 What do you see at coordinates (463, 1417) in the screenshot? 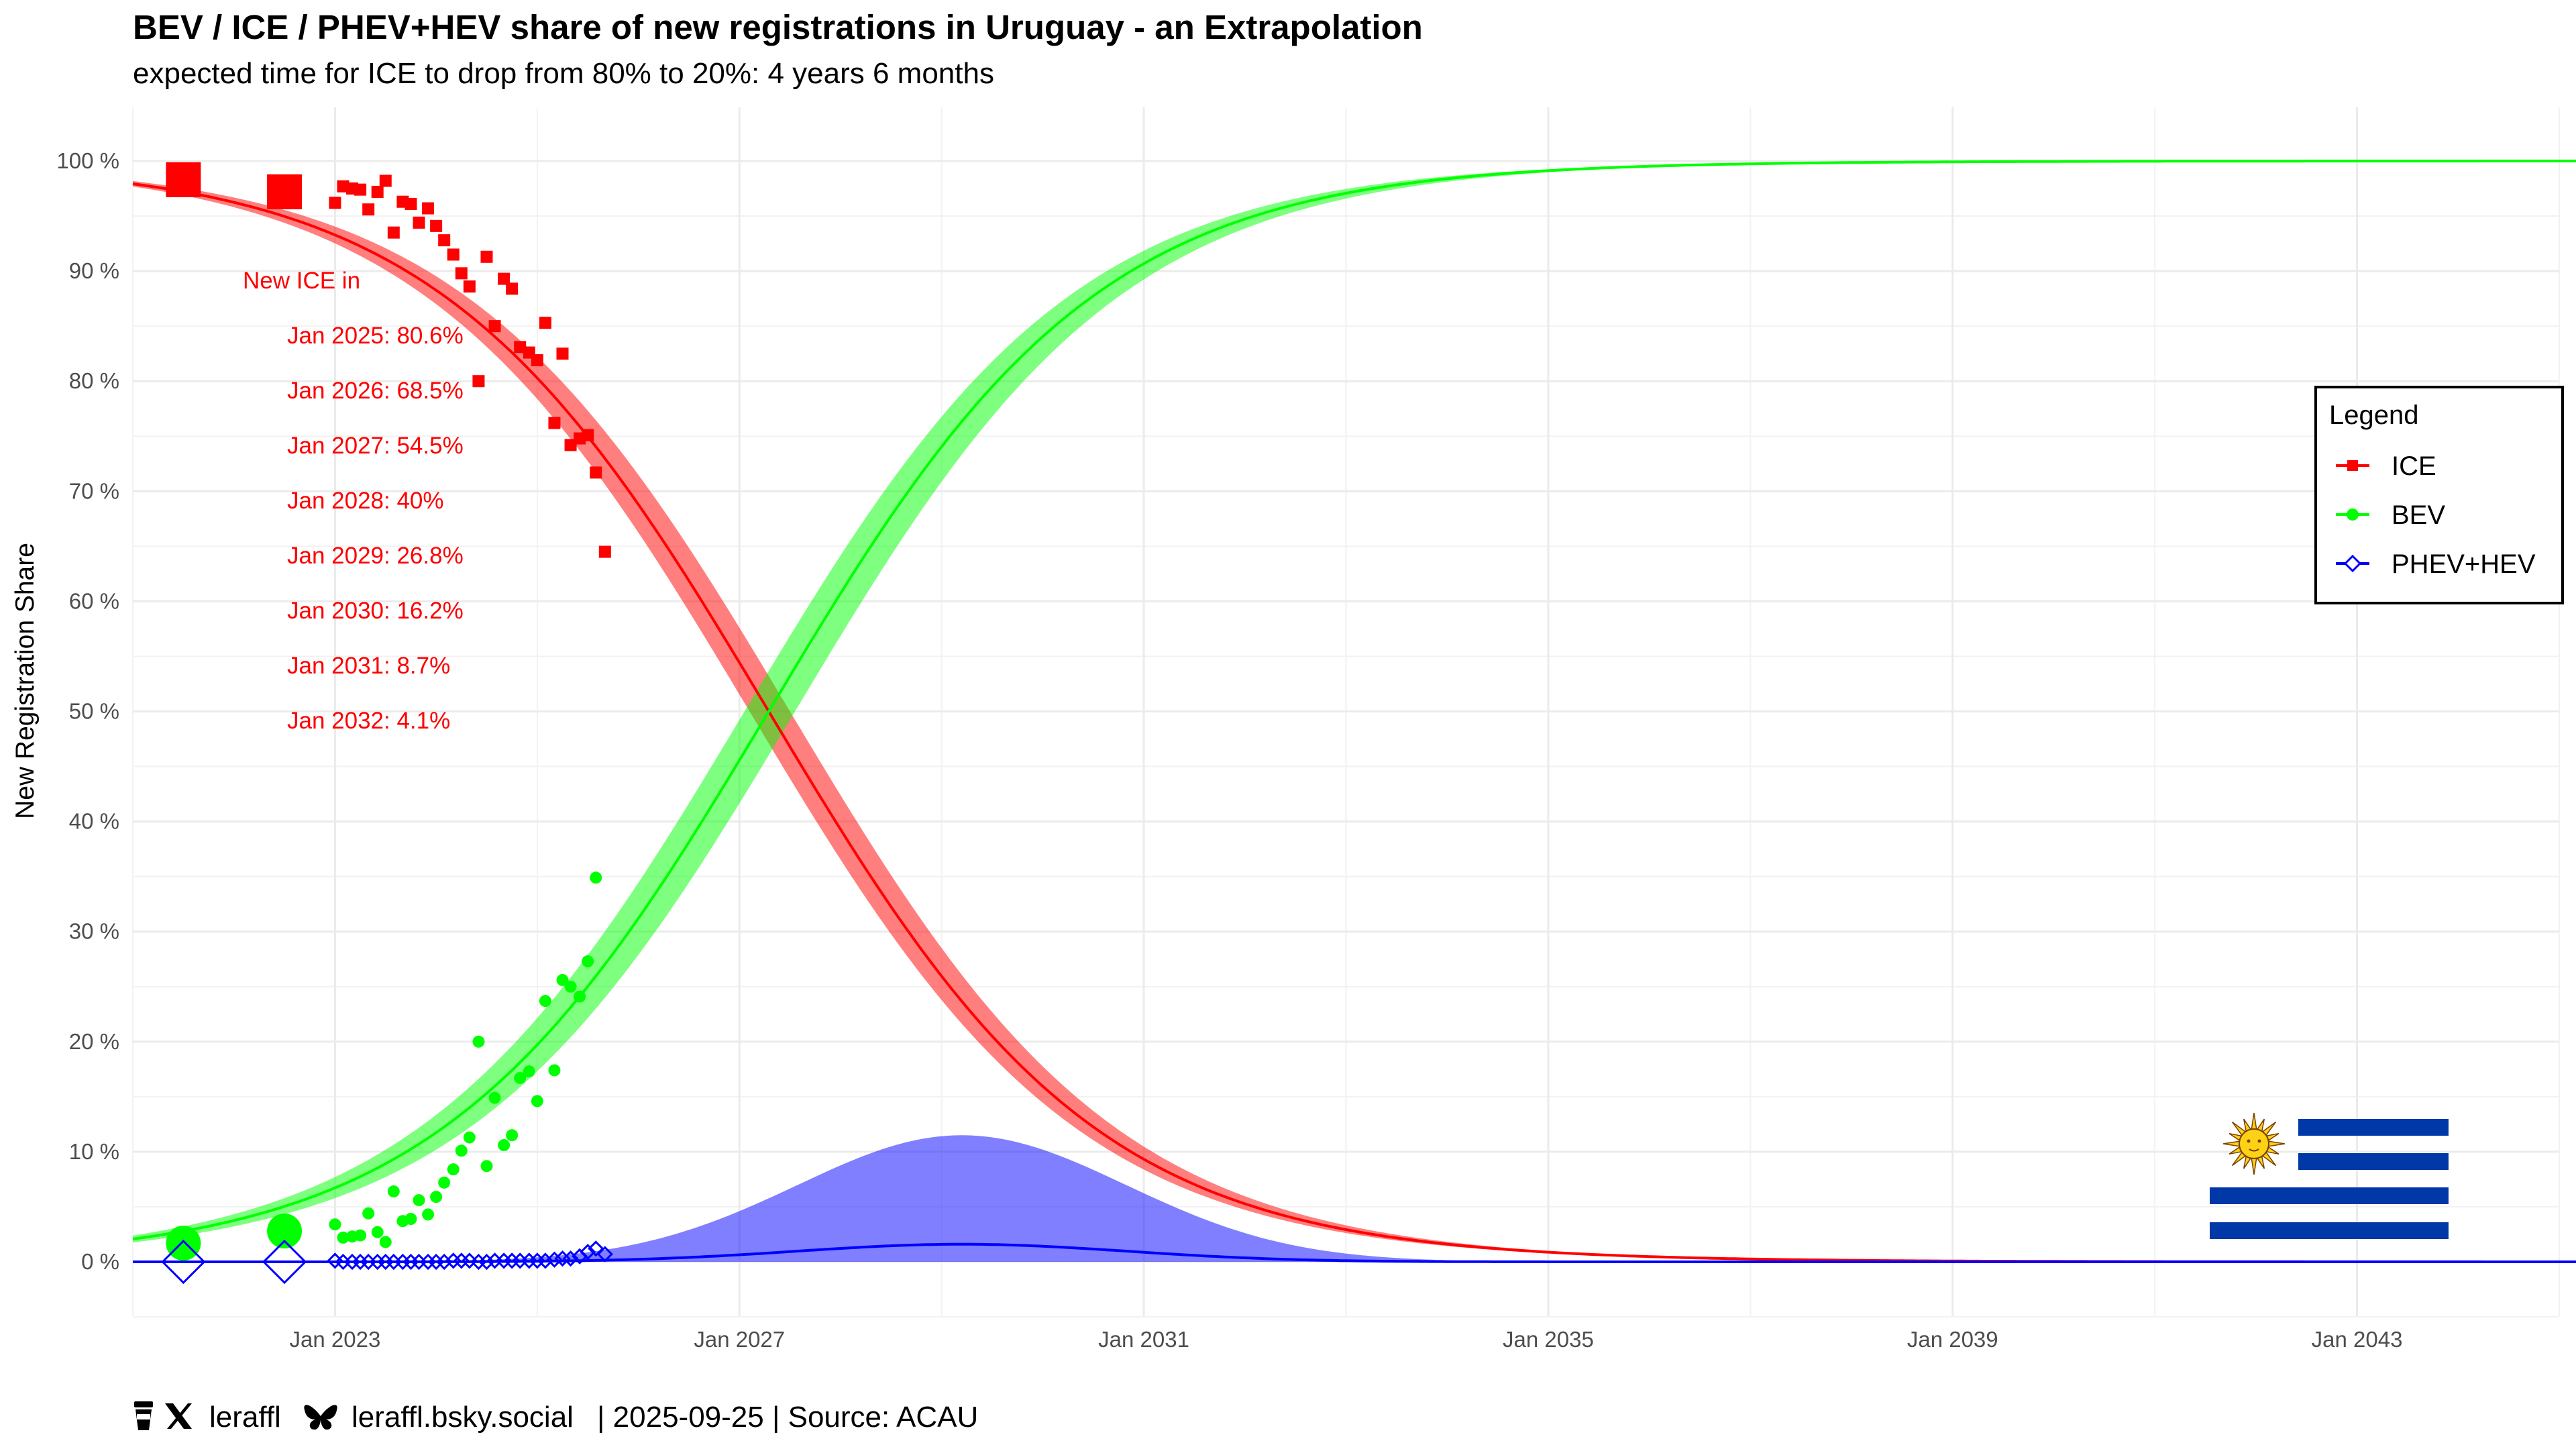
I see `footer-bsky-handle: leraffl.bsky.social` at bounding box center [463, 1417].